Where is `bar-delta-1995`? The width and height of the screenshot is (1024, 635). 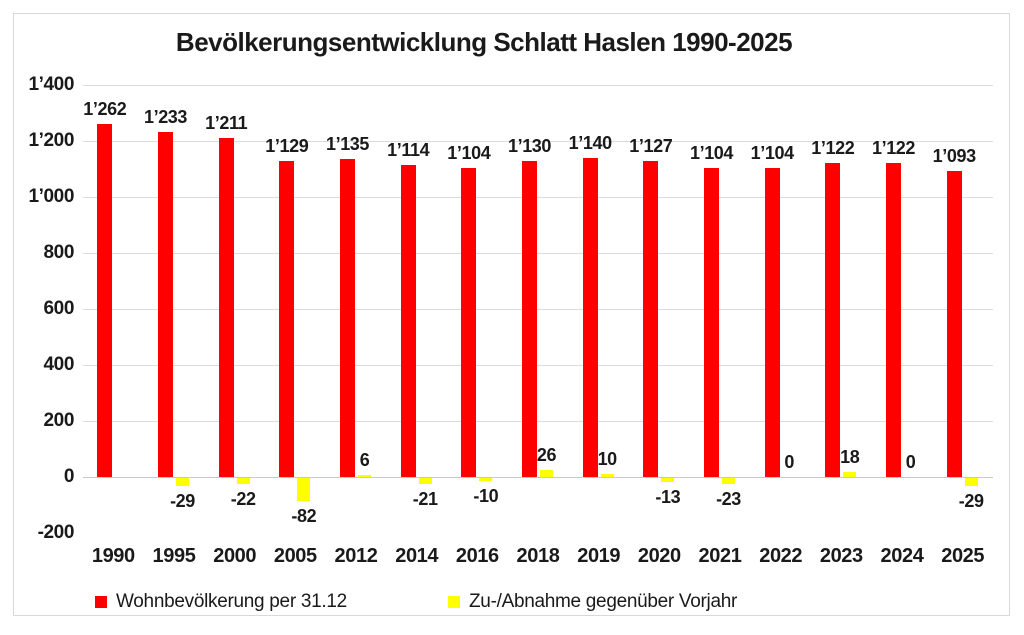 bar-delta-1995 is located at coordinates (182, 482).